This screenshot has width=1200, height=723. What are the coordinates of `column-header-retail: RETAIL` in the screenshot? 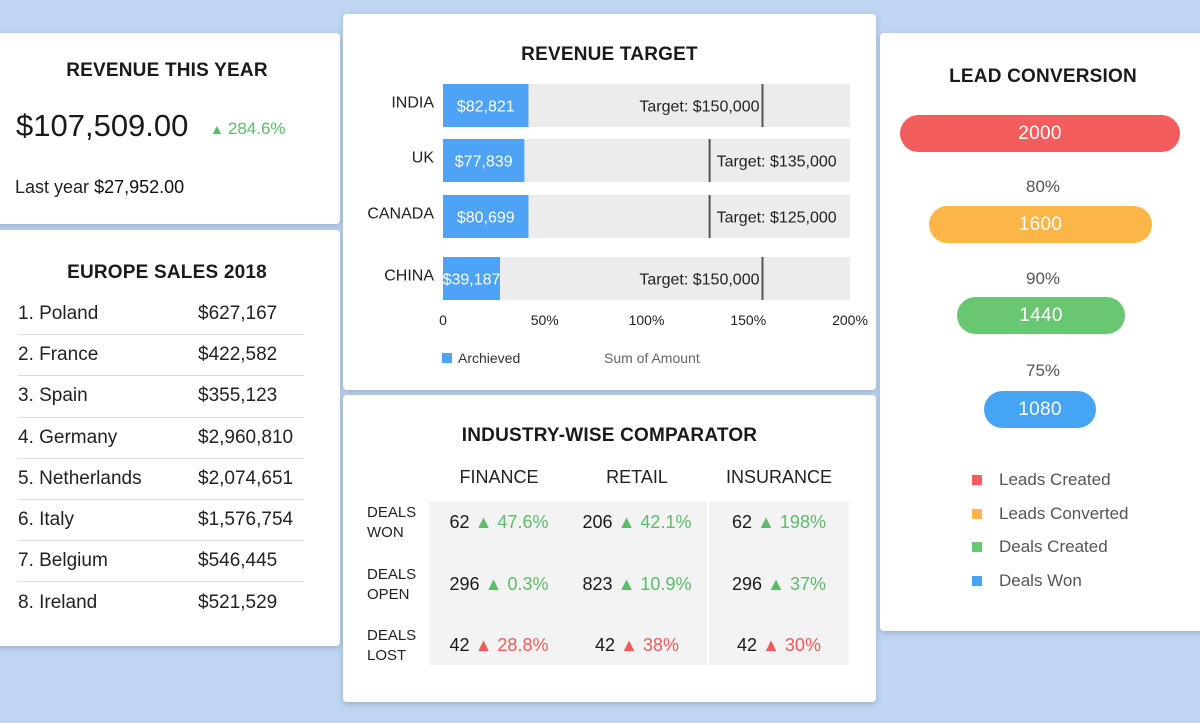 It's located at (637, 477).